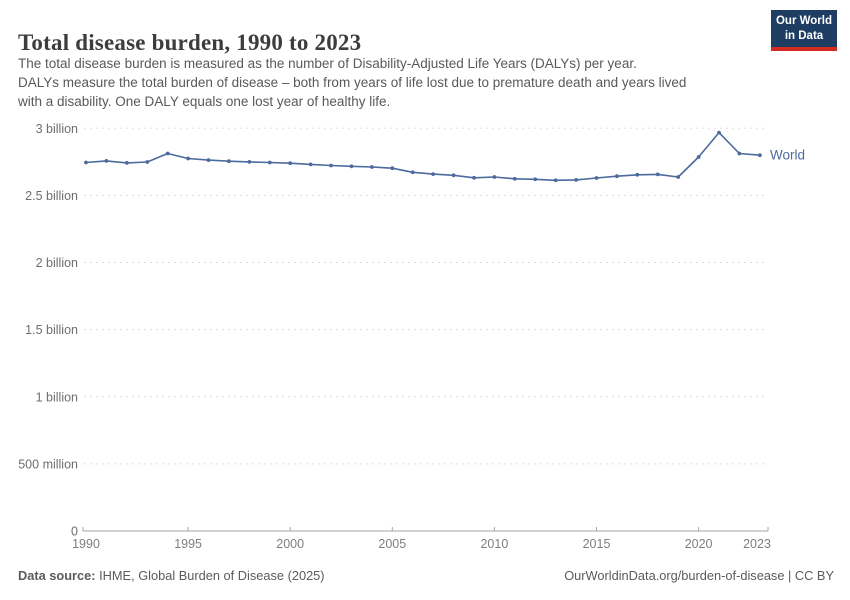  What do you see at coordinates (699, 544) in the screenshot?
I see `x-axis-tick-label: 2020` at bounding box center [699, 544].